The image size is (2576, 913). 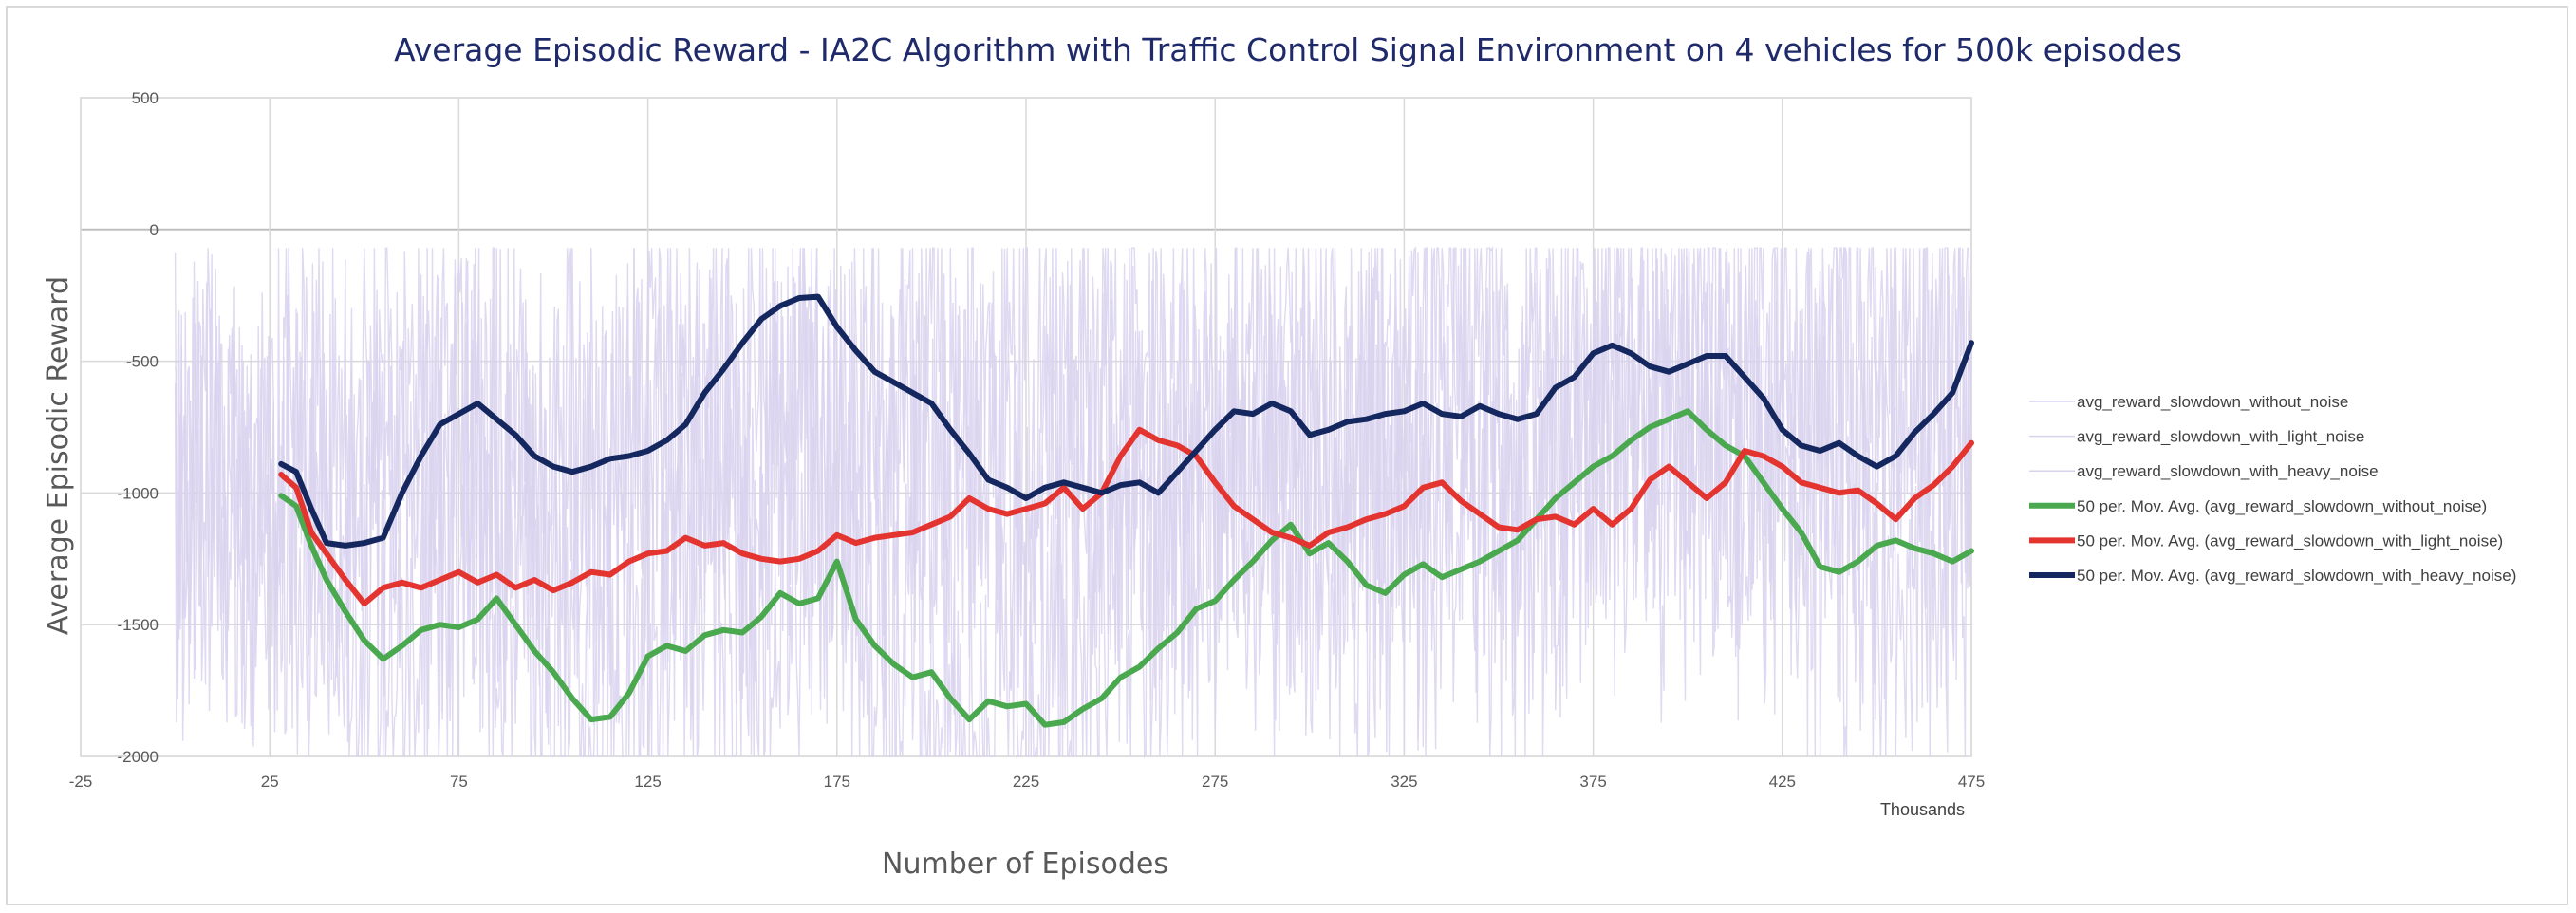 What do you see at coordinates (270, 782) in the screenshot?
I see `x-tick-label: 25` at bounding box center [270, 782].